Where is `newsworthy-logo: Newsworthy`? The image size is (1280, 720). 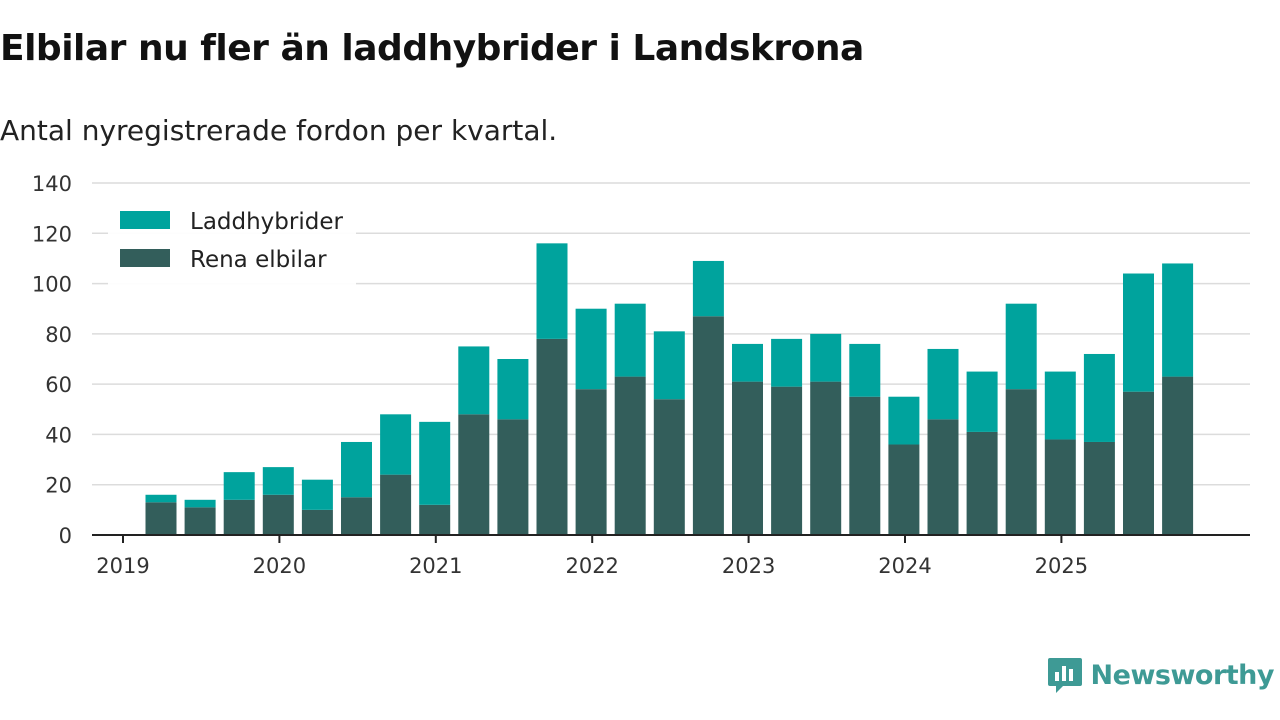 newsworthy-logo: Newsworthy is located at coordinates (1161, 675).